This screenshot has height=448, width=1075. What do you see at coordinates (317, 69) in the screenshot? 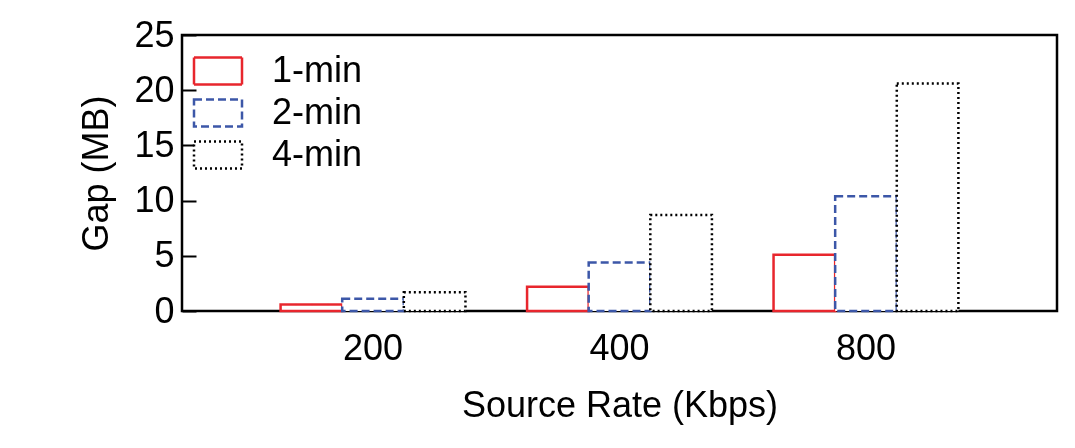
I see `legend-label: 1-min` at bounding box center [317, 69].